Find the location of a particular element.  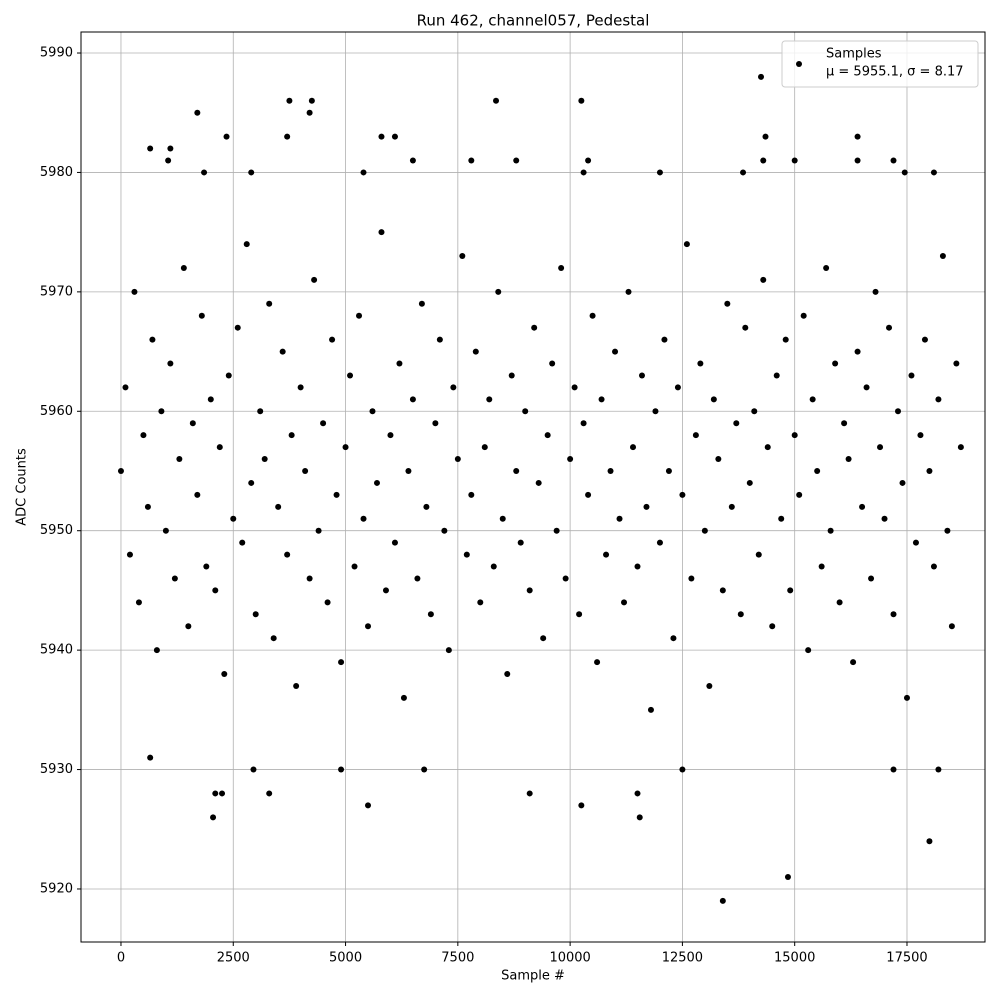

chart-title: Run 462, channel057, Pedestal is located at coordinates (533, 21).